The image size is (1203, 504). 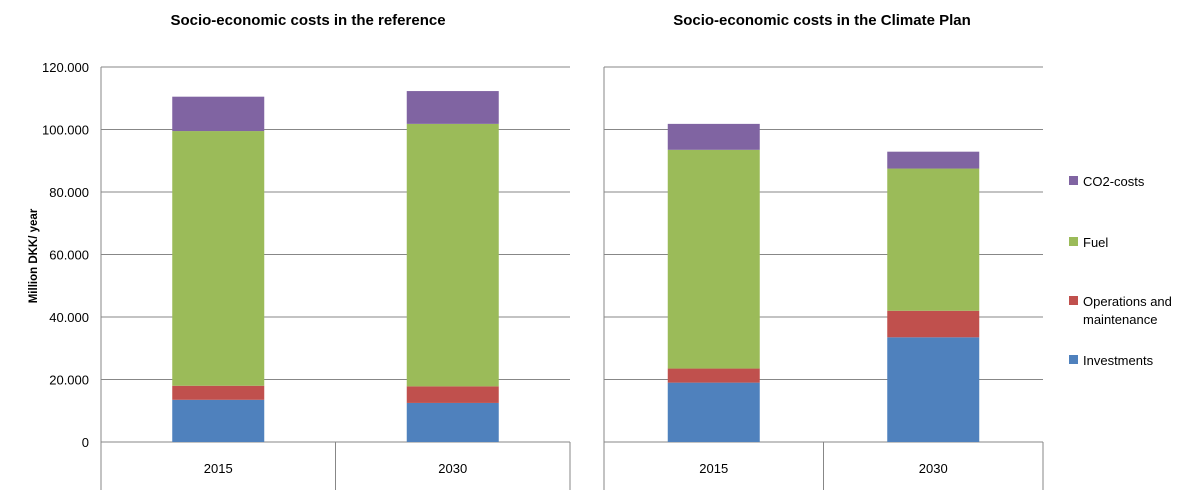 What do you see at coordinates (69, 192) in the screenshot?
I see `y-tick-label: 80.000` at bounding box center [69, 192].